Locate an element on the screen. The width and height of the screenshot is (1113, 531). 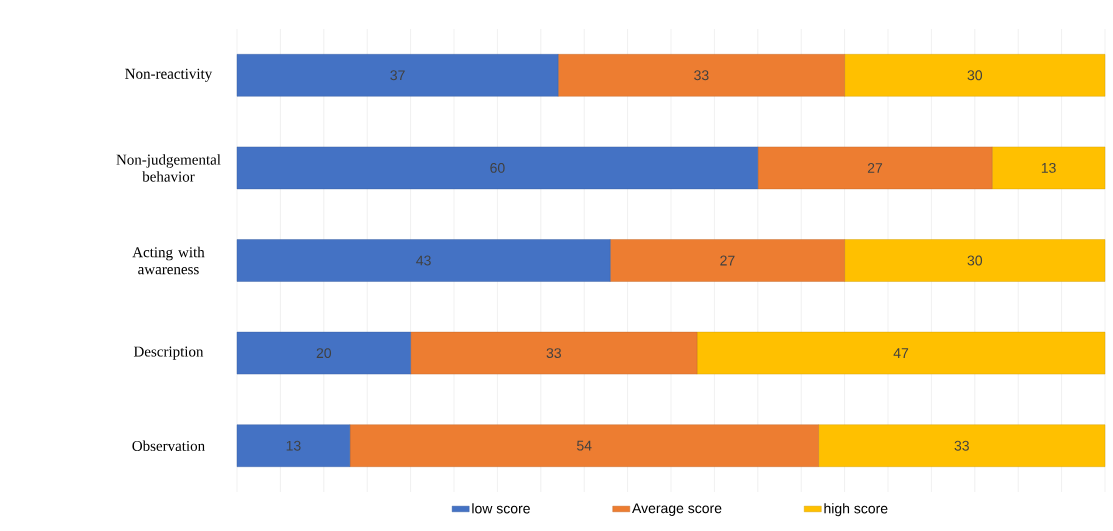
data-label: 47 is located at coordinates (901, 353).